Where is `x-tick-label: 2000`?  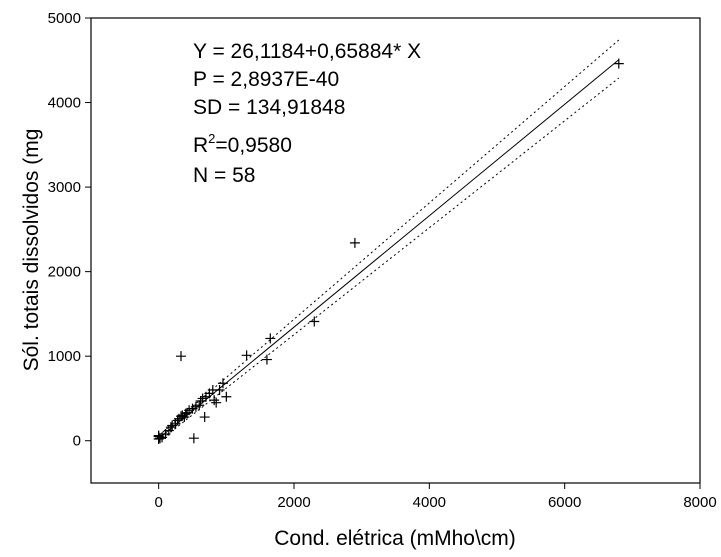 x-tick-label: 2000 is located at coordinates (293, 502).